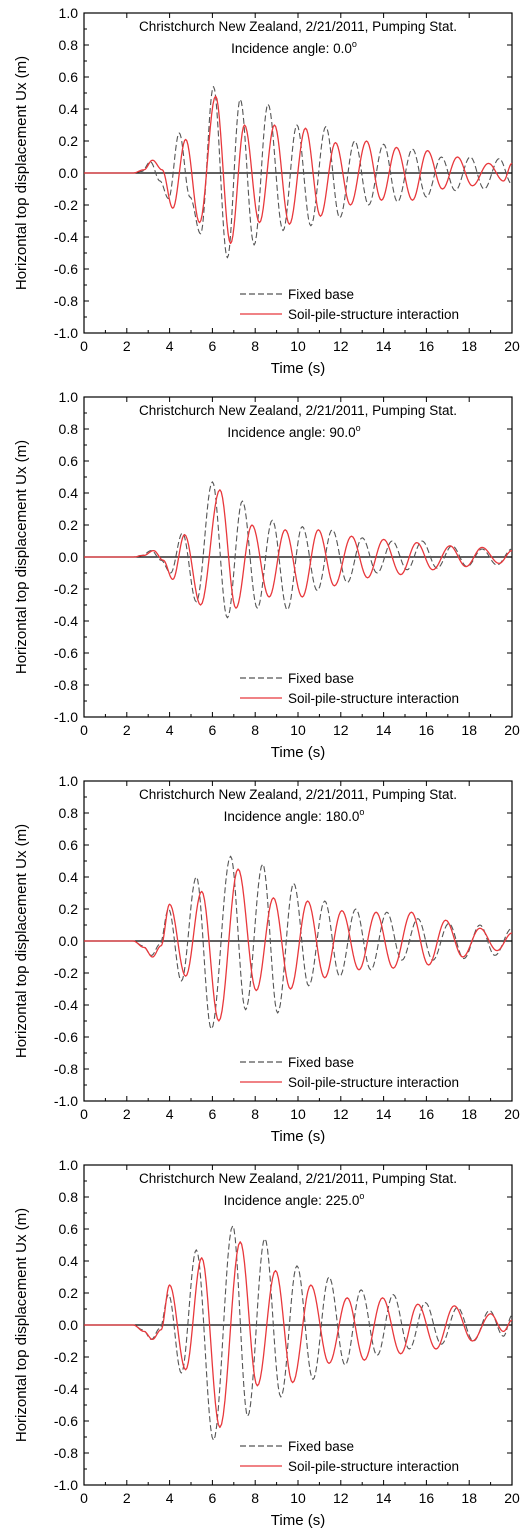  I want to click on y-tick-label: -0.6, so click(66, 1037).